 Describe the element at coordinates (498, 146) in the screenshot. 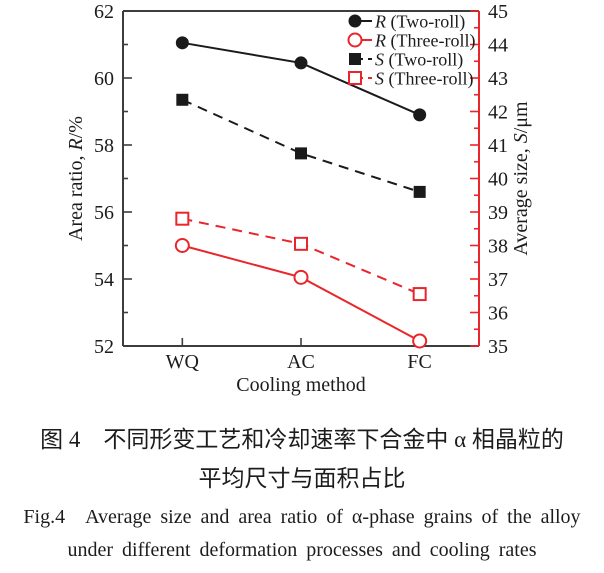

I see `right-tick-label: 41` at that location.